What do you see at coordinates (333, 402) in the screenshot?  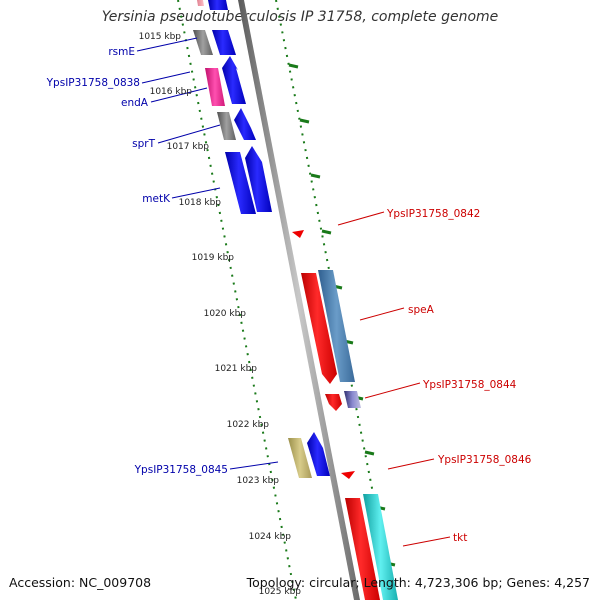 I see `gene-YpsIP31758_0844-red` at bounding box center [333, 402].